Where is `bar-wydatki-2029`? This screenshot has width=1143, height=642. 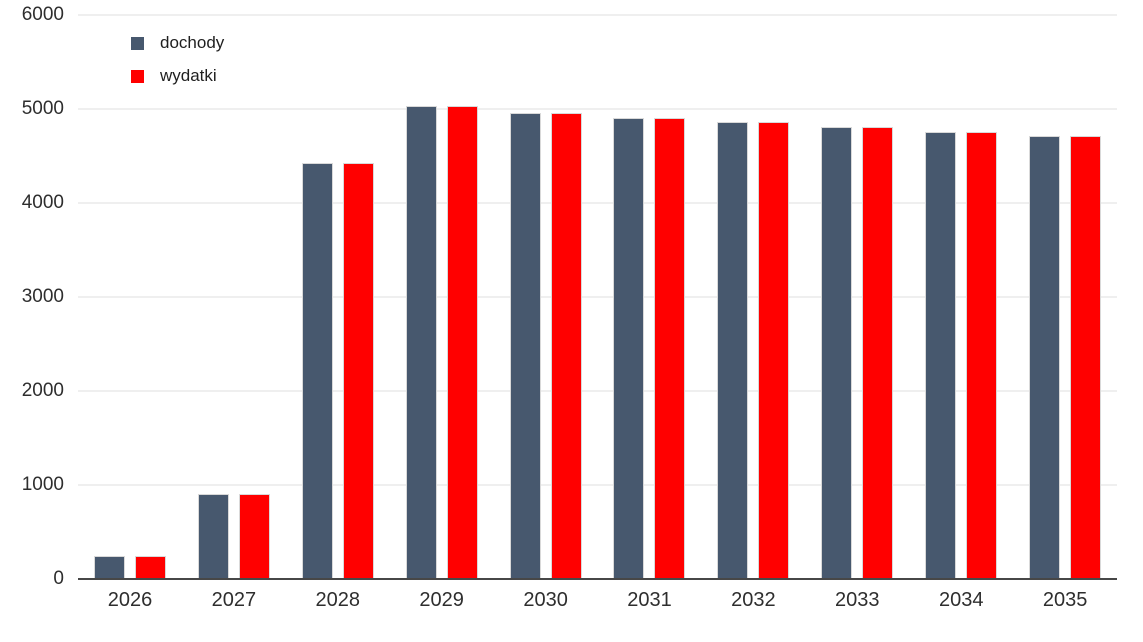
bar-wydatki-2029 is located at coordinates (462, 342).